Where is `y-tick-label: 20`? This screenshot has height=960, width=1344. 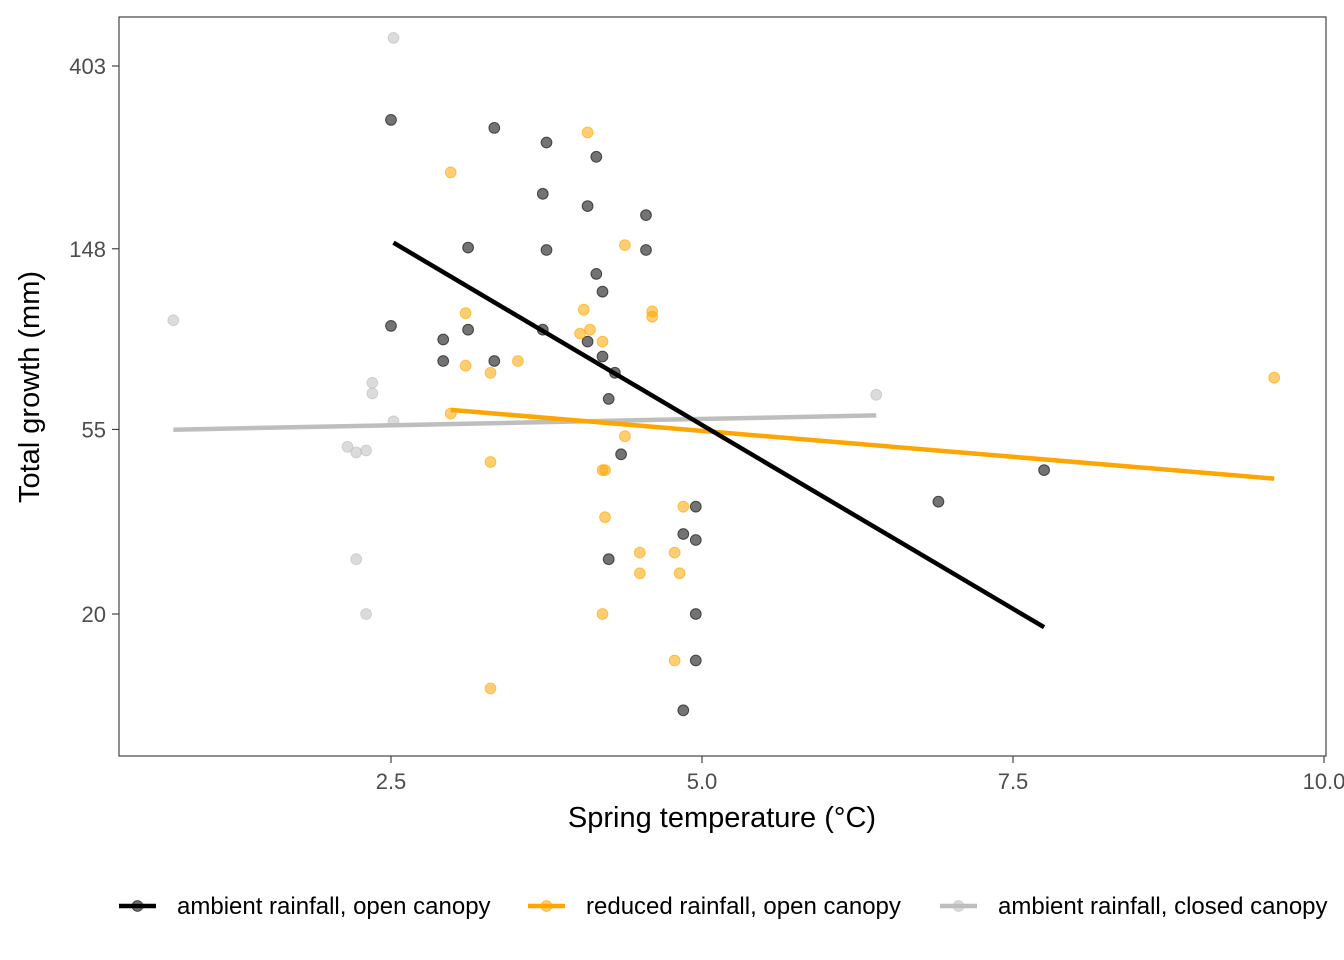 y-tick-label: 20 is located at coordinates (94, 614).